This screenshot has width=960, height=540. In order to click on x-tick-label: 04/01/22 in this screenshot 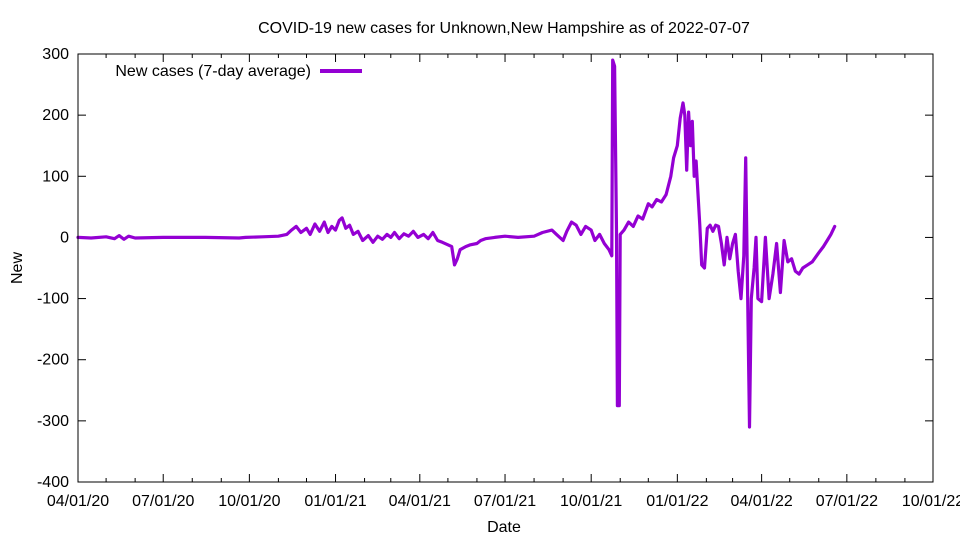, I will do `click(761, 501)`.